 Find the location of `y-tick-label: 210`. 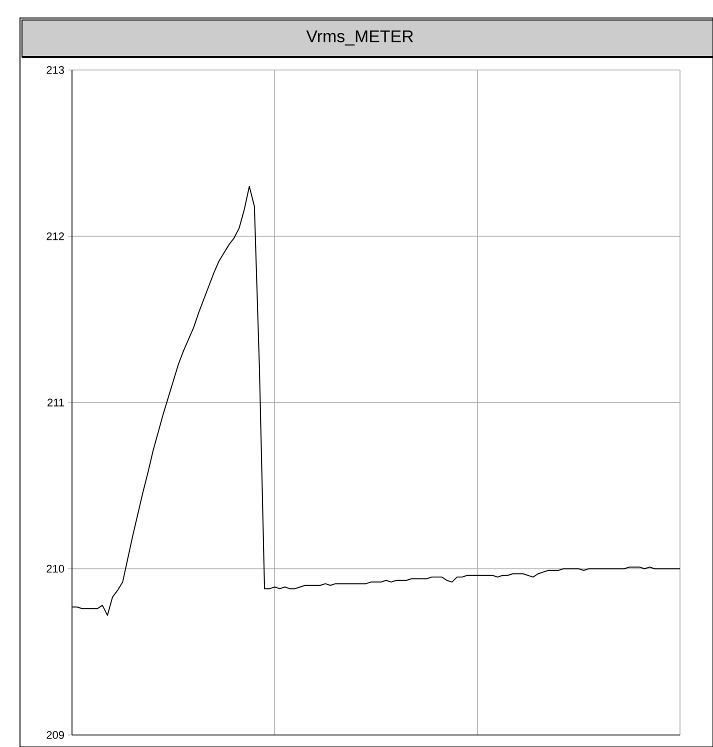

y-tick-label: 210 is located at coordinates (55, 568).